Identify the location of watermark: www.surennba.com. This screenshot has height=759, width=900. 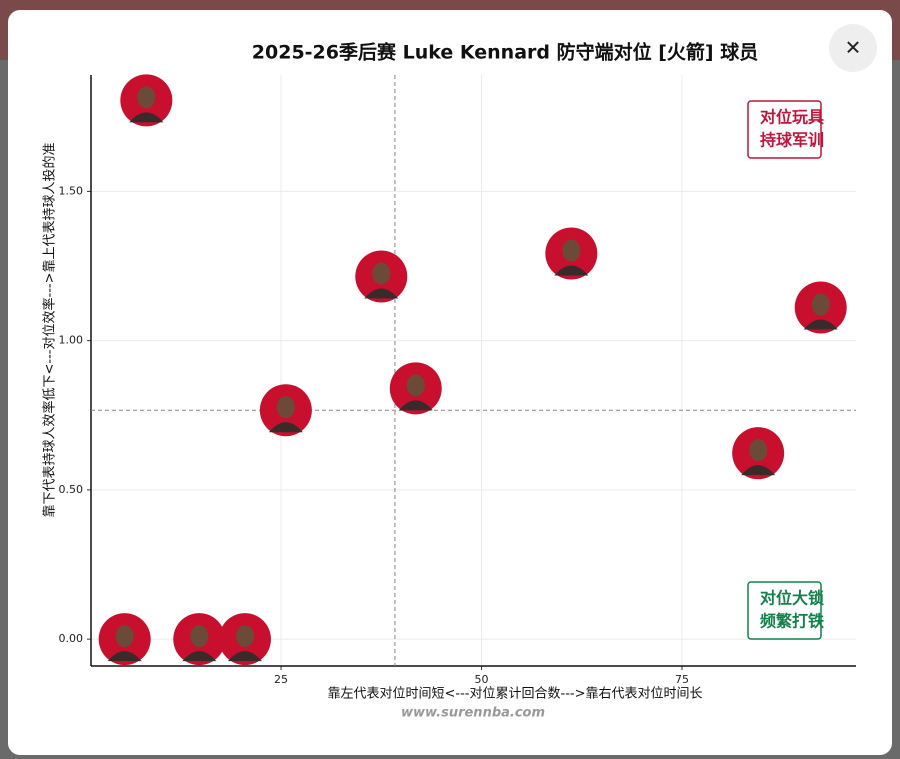
(473, 713).